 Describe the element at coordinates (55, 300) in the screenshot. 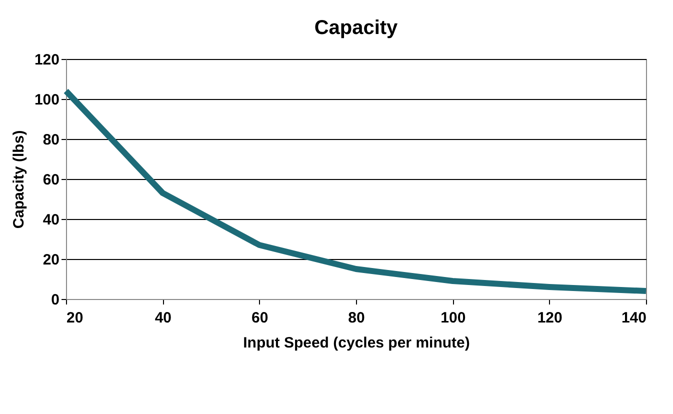

I see `y-tick-label: 0` at that location.